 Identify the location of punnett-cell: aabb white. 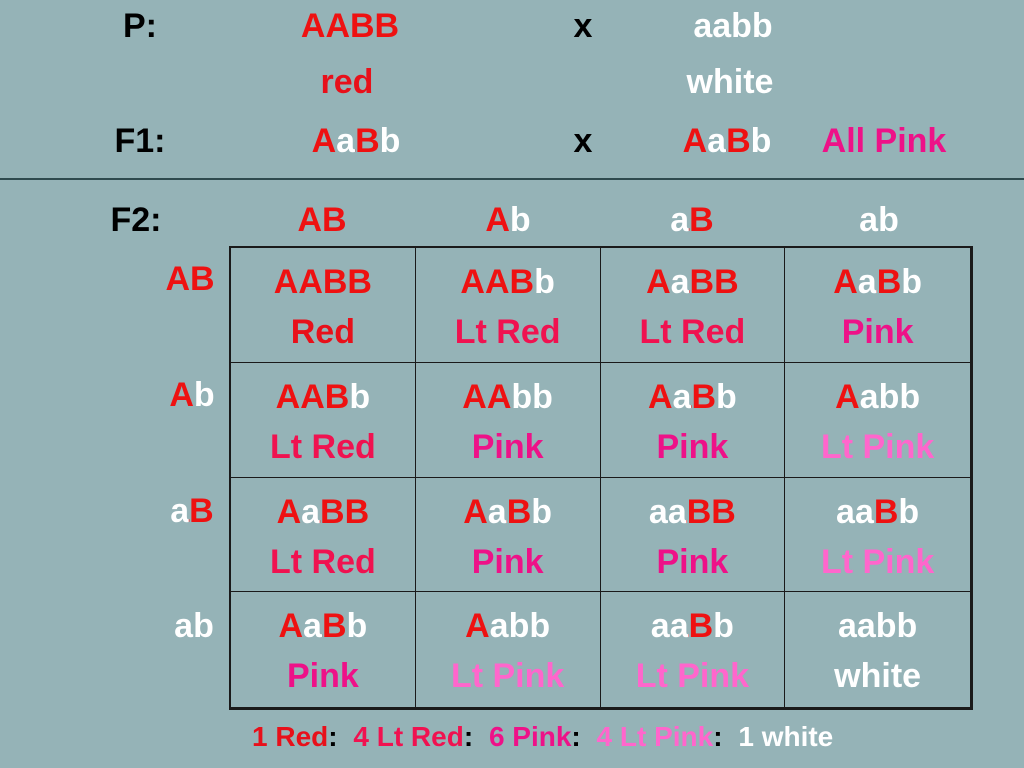
(877, 649).